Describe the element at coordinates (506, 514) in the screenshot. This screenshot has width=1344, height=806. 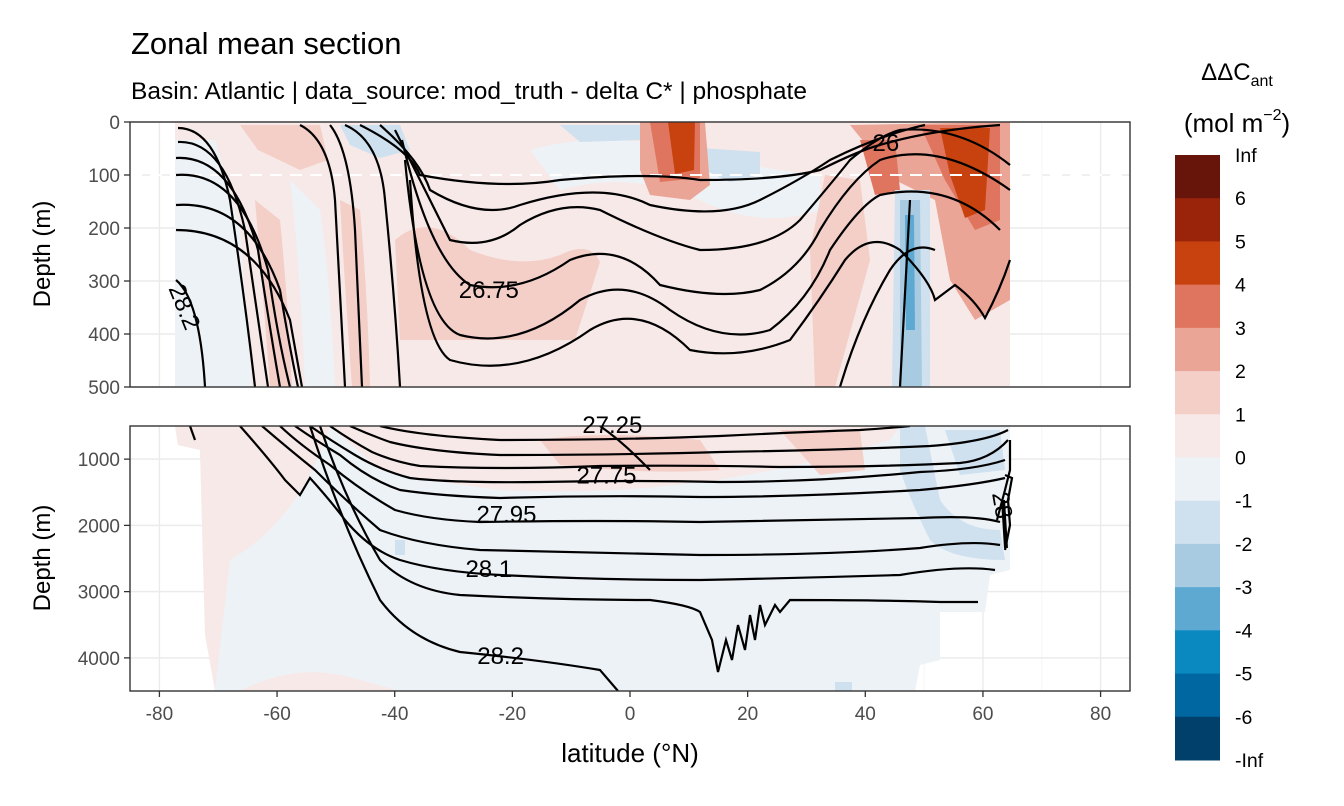
I see `contour-label: 27.95` at that location.